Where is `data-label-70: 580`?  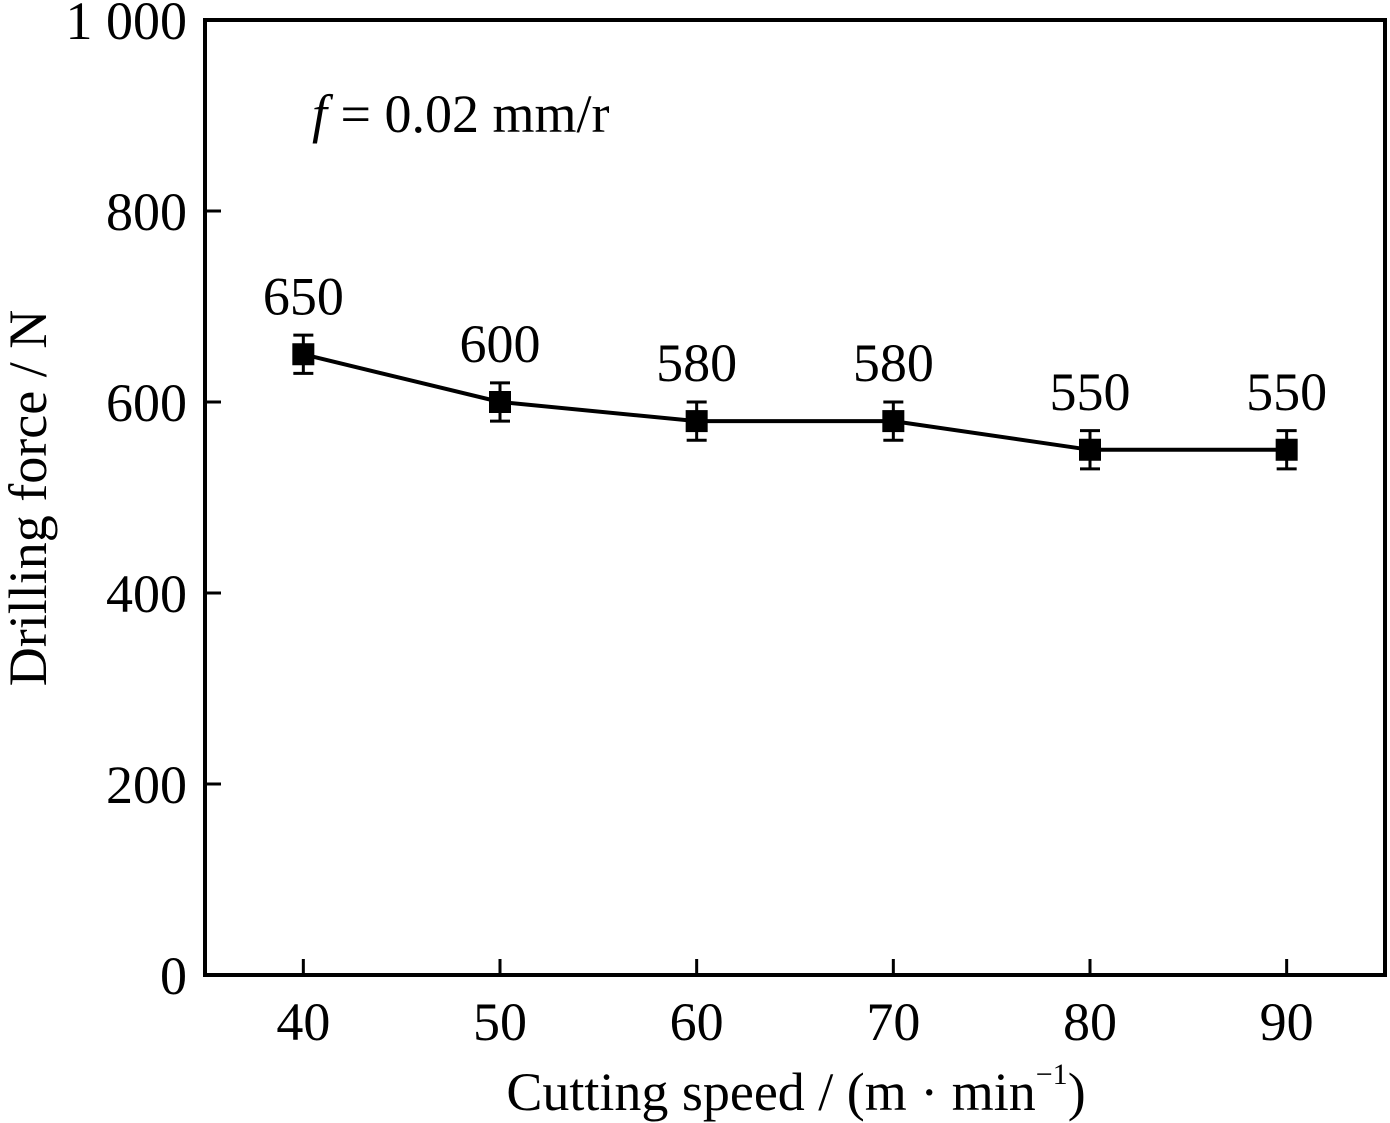
data-label-70: 580 is located at coordinates (893, 363).